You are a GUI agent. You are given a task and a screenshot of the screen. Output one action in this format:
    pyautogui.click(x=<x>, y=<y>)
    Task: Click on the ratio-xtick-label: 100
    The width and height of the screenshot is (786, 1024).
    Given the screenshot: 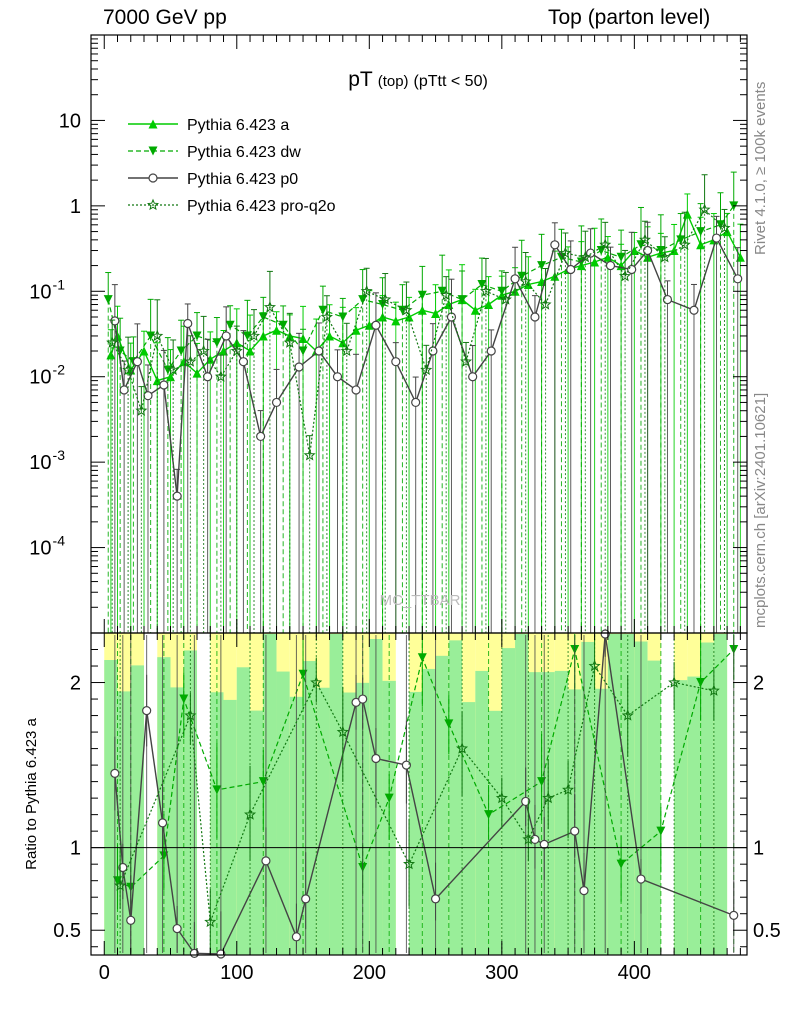 What is the action you would take?
    pyautogui.click(x=236, y=973)
    